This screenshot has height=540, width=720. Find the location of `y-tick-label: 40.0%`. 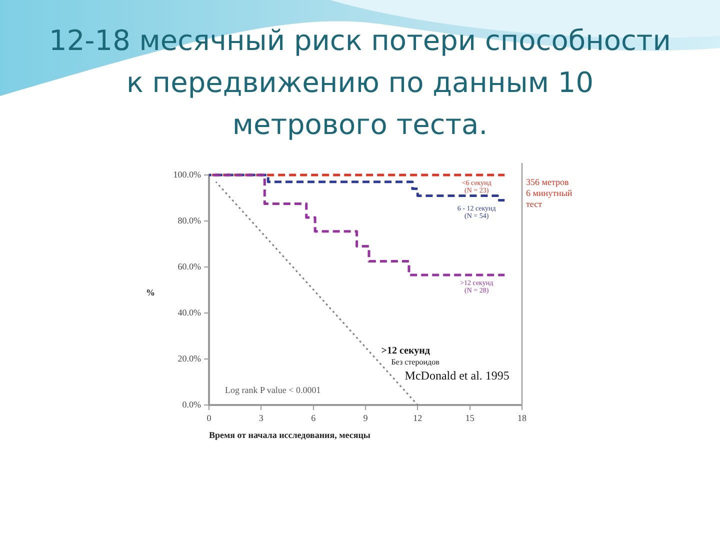

y-tick-label: 40.0% is located at coordinates (190, 312).